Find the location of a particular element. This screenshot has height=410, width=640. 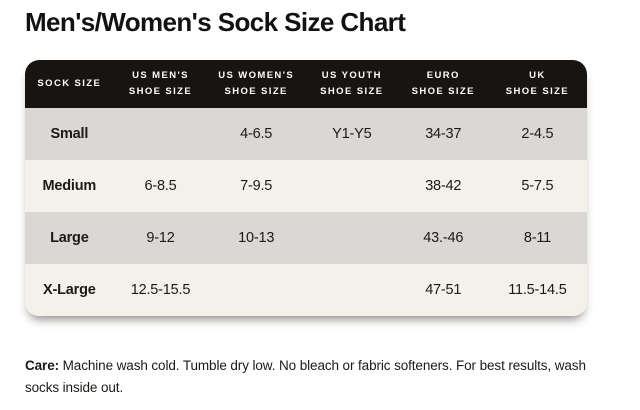

page-title: Men's/Women's Sock Size Chart is located at coordinates (215, 22).